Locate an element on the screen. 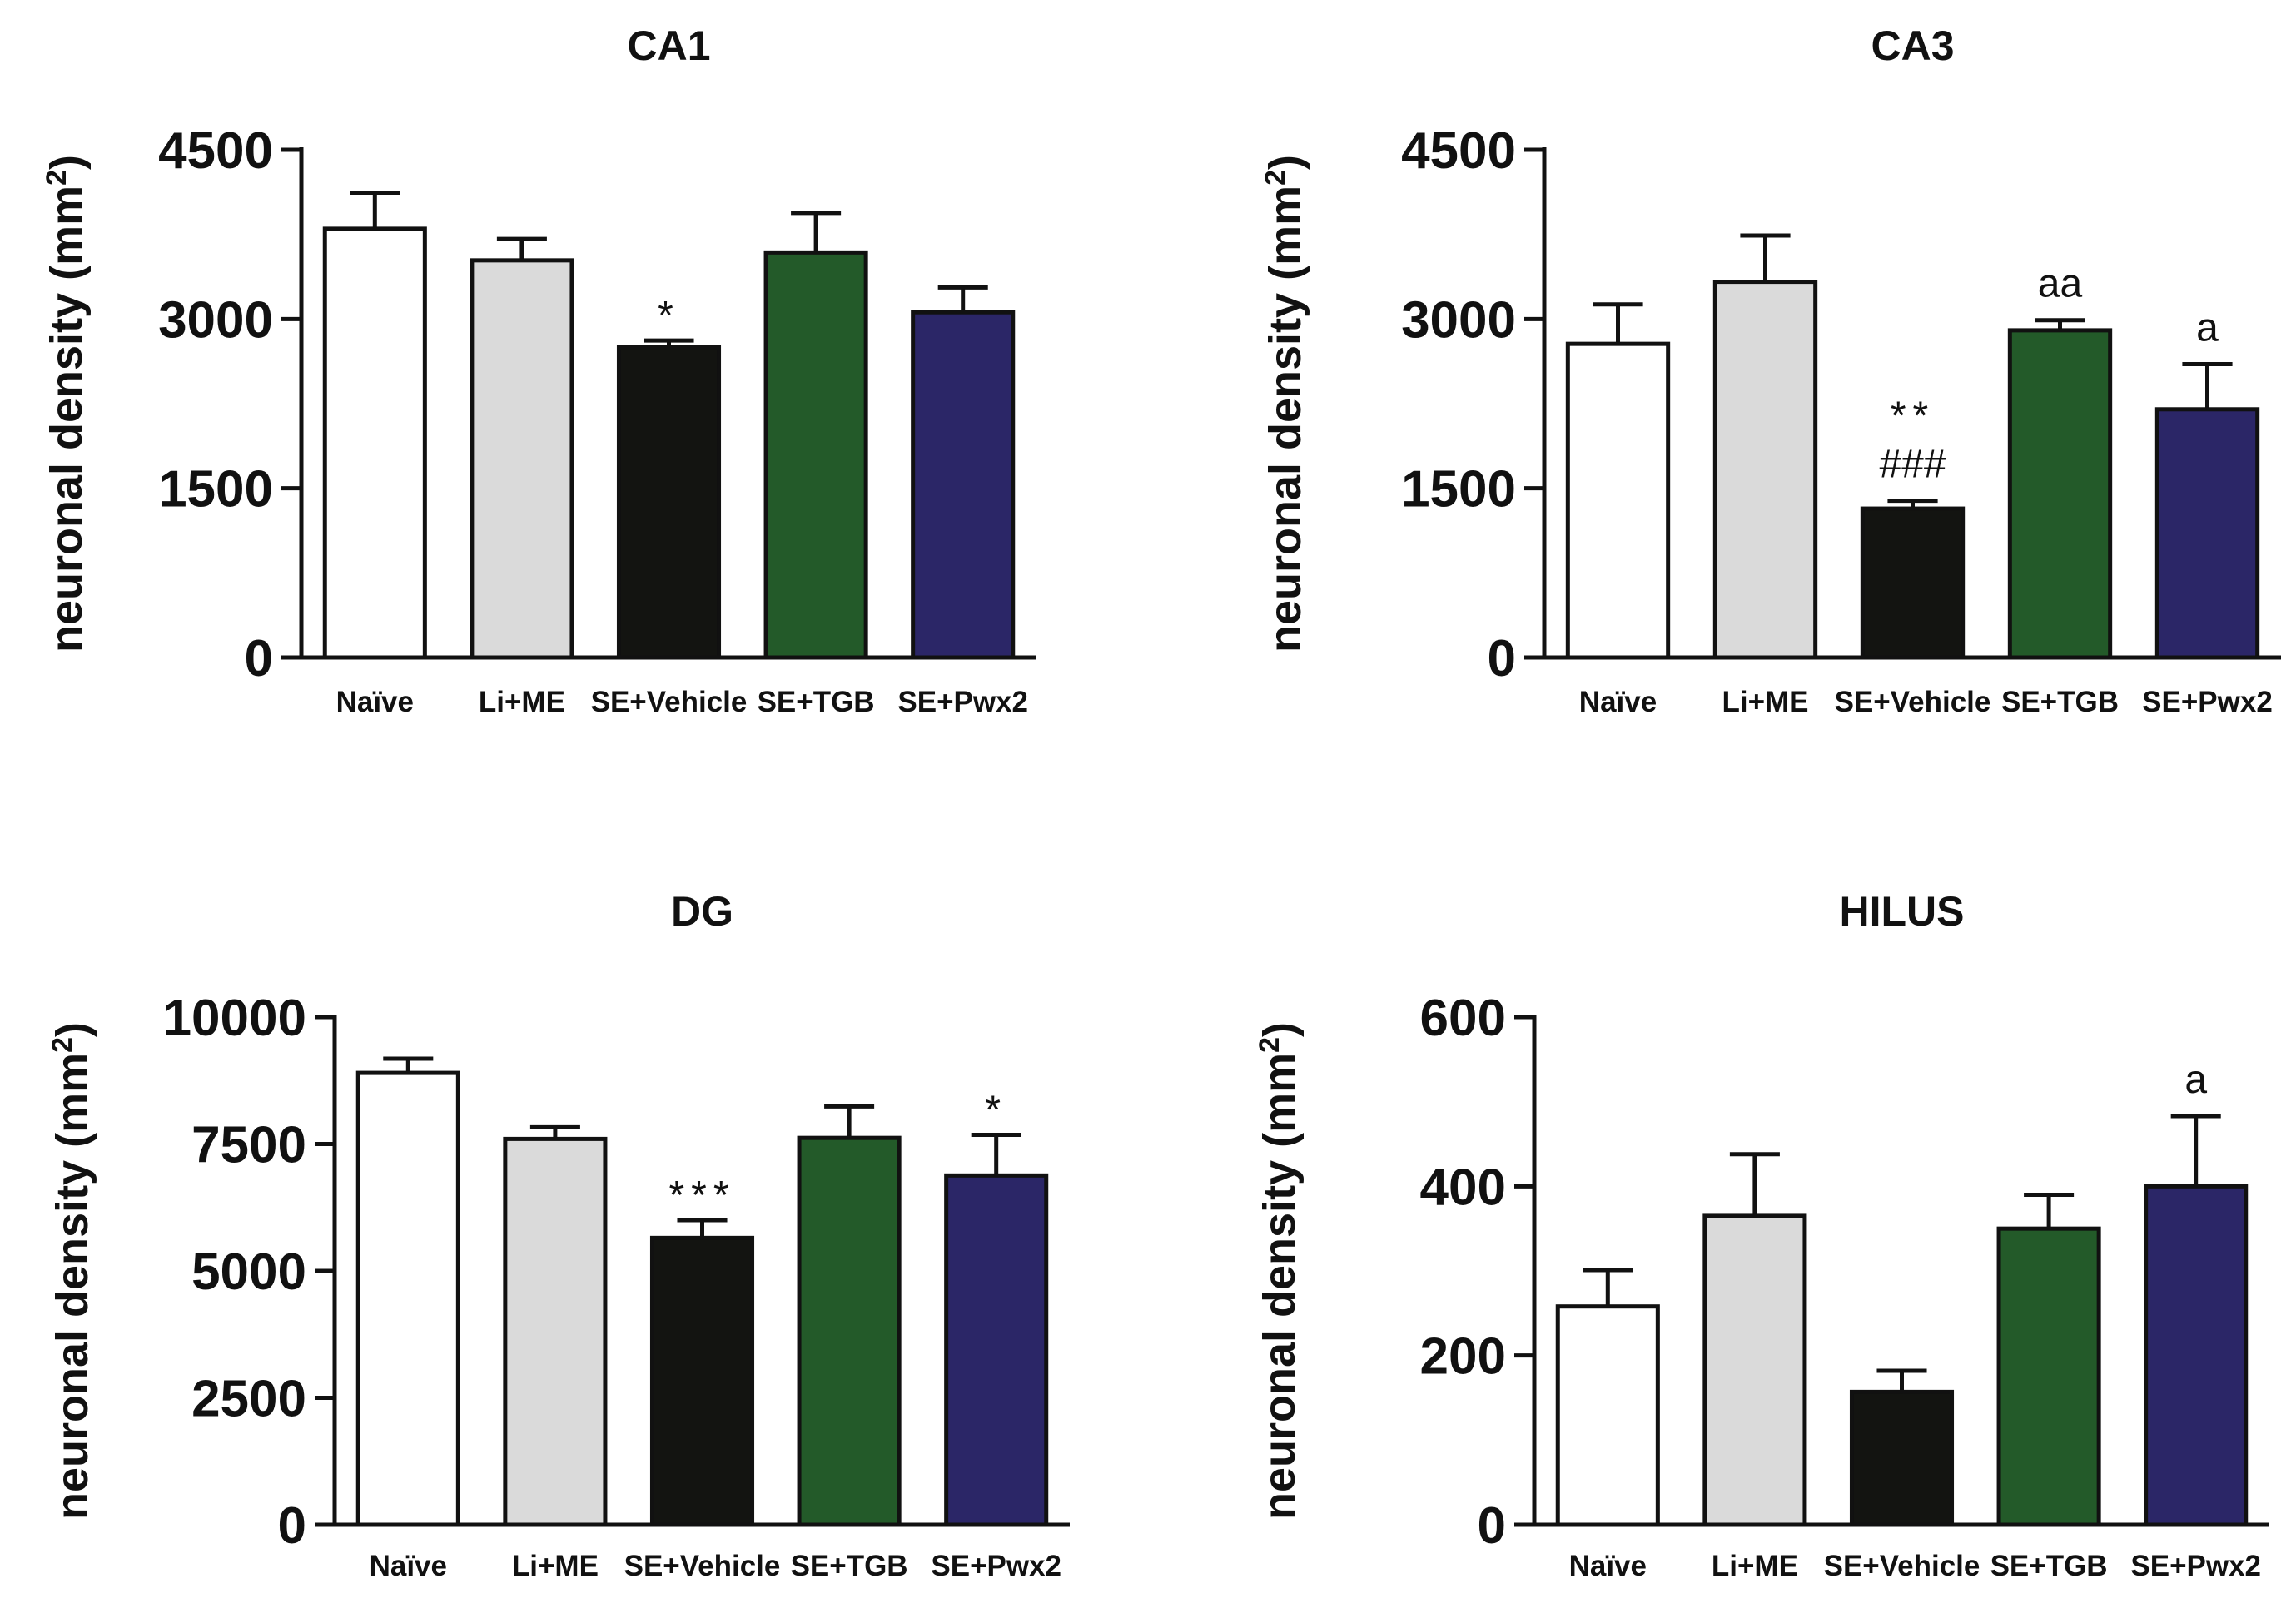  significance-annotation: aa is located at coordinates (2060, 284).